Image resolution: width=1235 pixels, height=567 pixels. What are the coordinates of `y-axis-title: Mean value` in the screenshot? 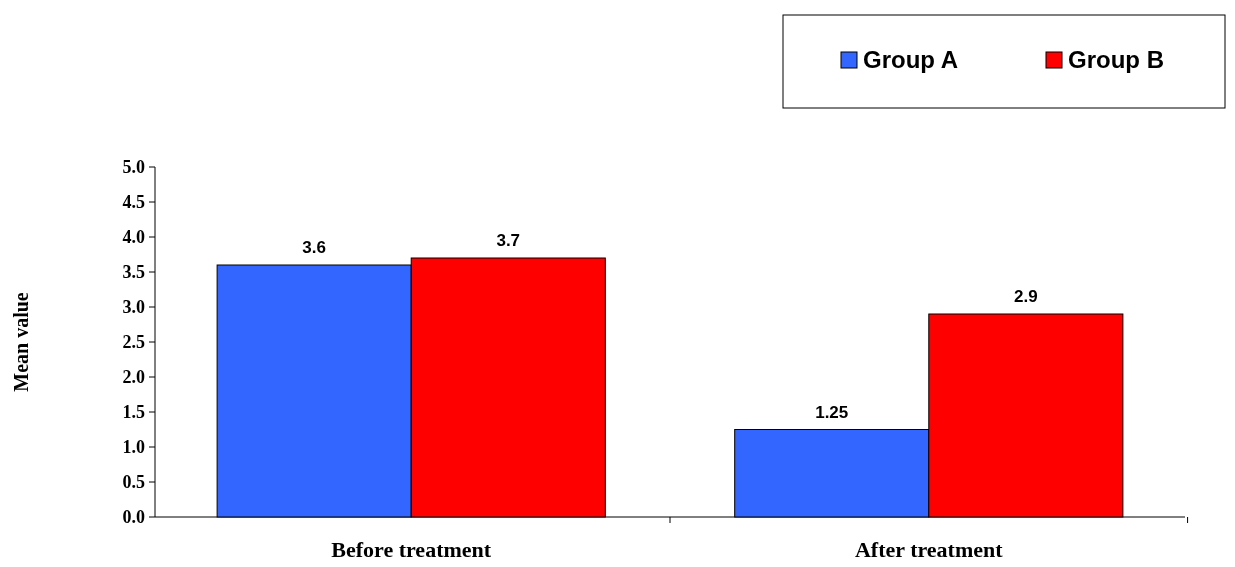 It's located at (21, 342).